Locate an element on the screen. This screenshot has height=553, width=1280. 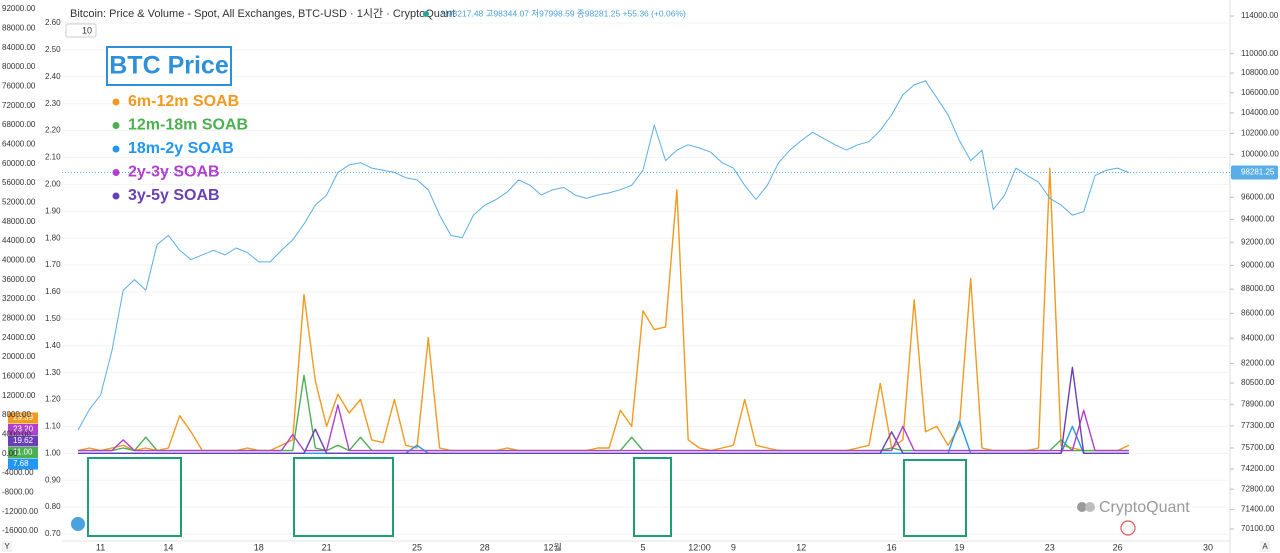
y-tick-label: 1.60 is located at coordinates (53, 291).